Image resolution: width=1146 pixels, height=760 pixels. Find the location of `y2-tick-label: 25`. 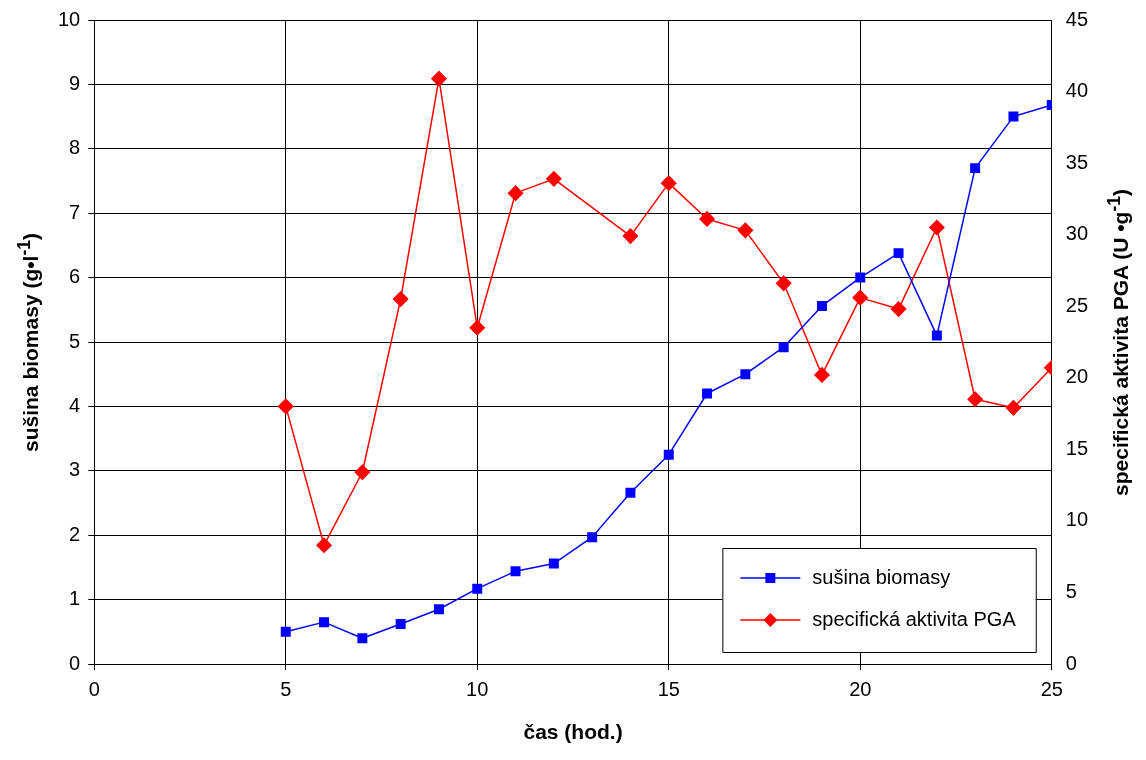

y2-tick-label: 25 is located at coordinates (1076, 304).